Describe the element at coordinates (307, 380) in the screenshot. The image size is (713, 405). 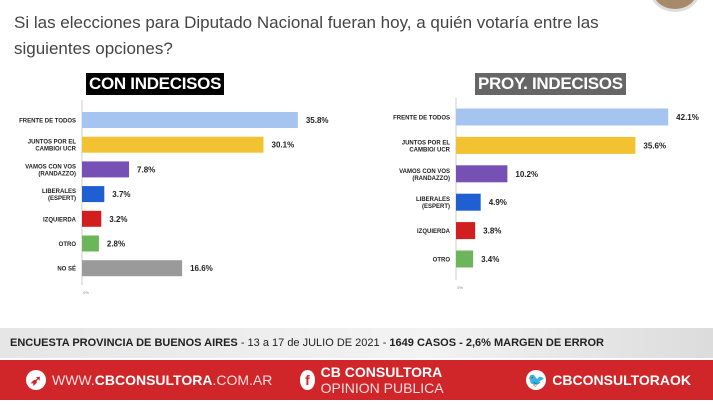
I see `facebook-icon: f` at that location.